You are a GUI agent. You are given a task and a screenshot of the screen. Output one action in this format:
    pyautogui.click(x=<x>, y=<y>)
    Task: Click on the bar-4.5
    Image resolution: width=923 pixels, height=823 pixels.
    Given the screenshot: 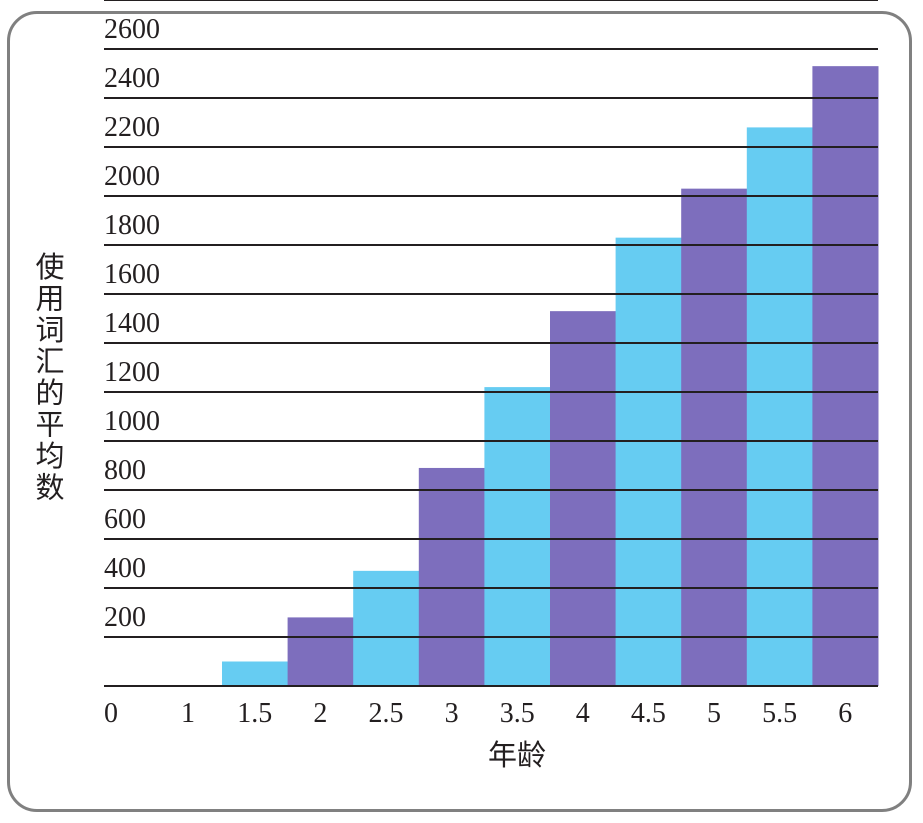 What is the action you would take?
    pyautogui.click(x=648, y=461)
    